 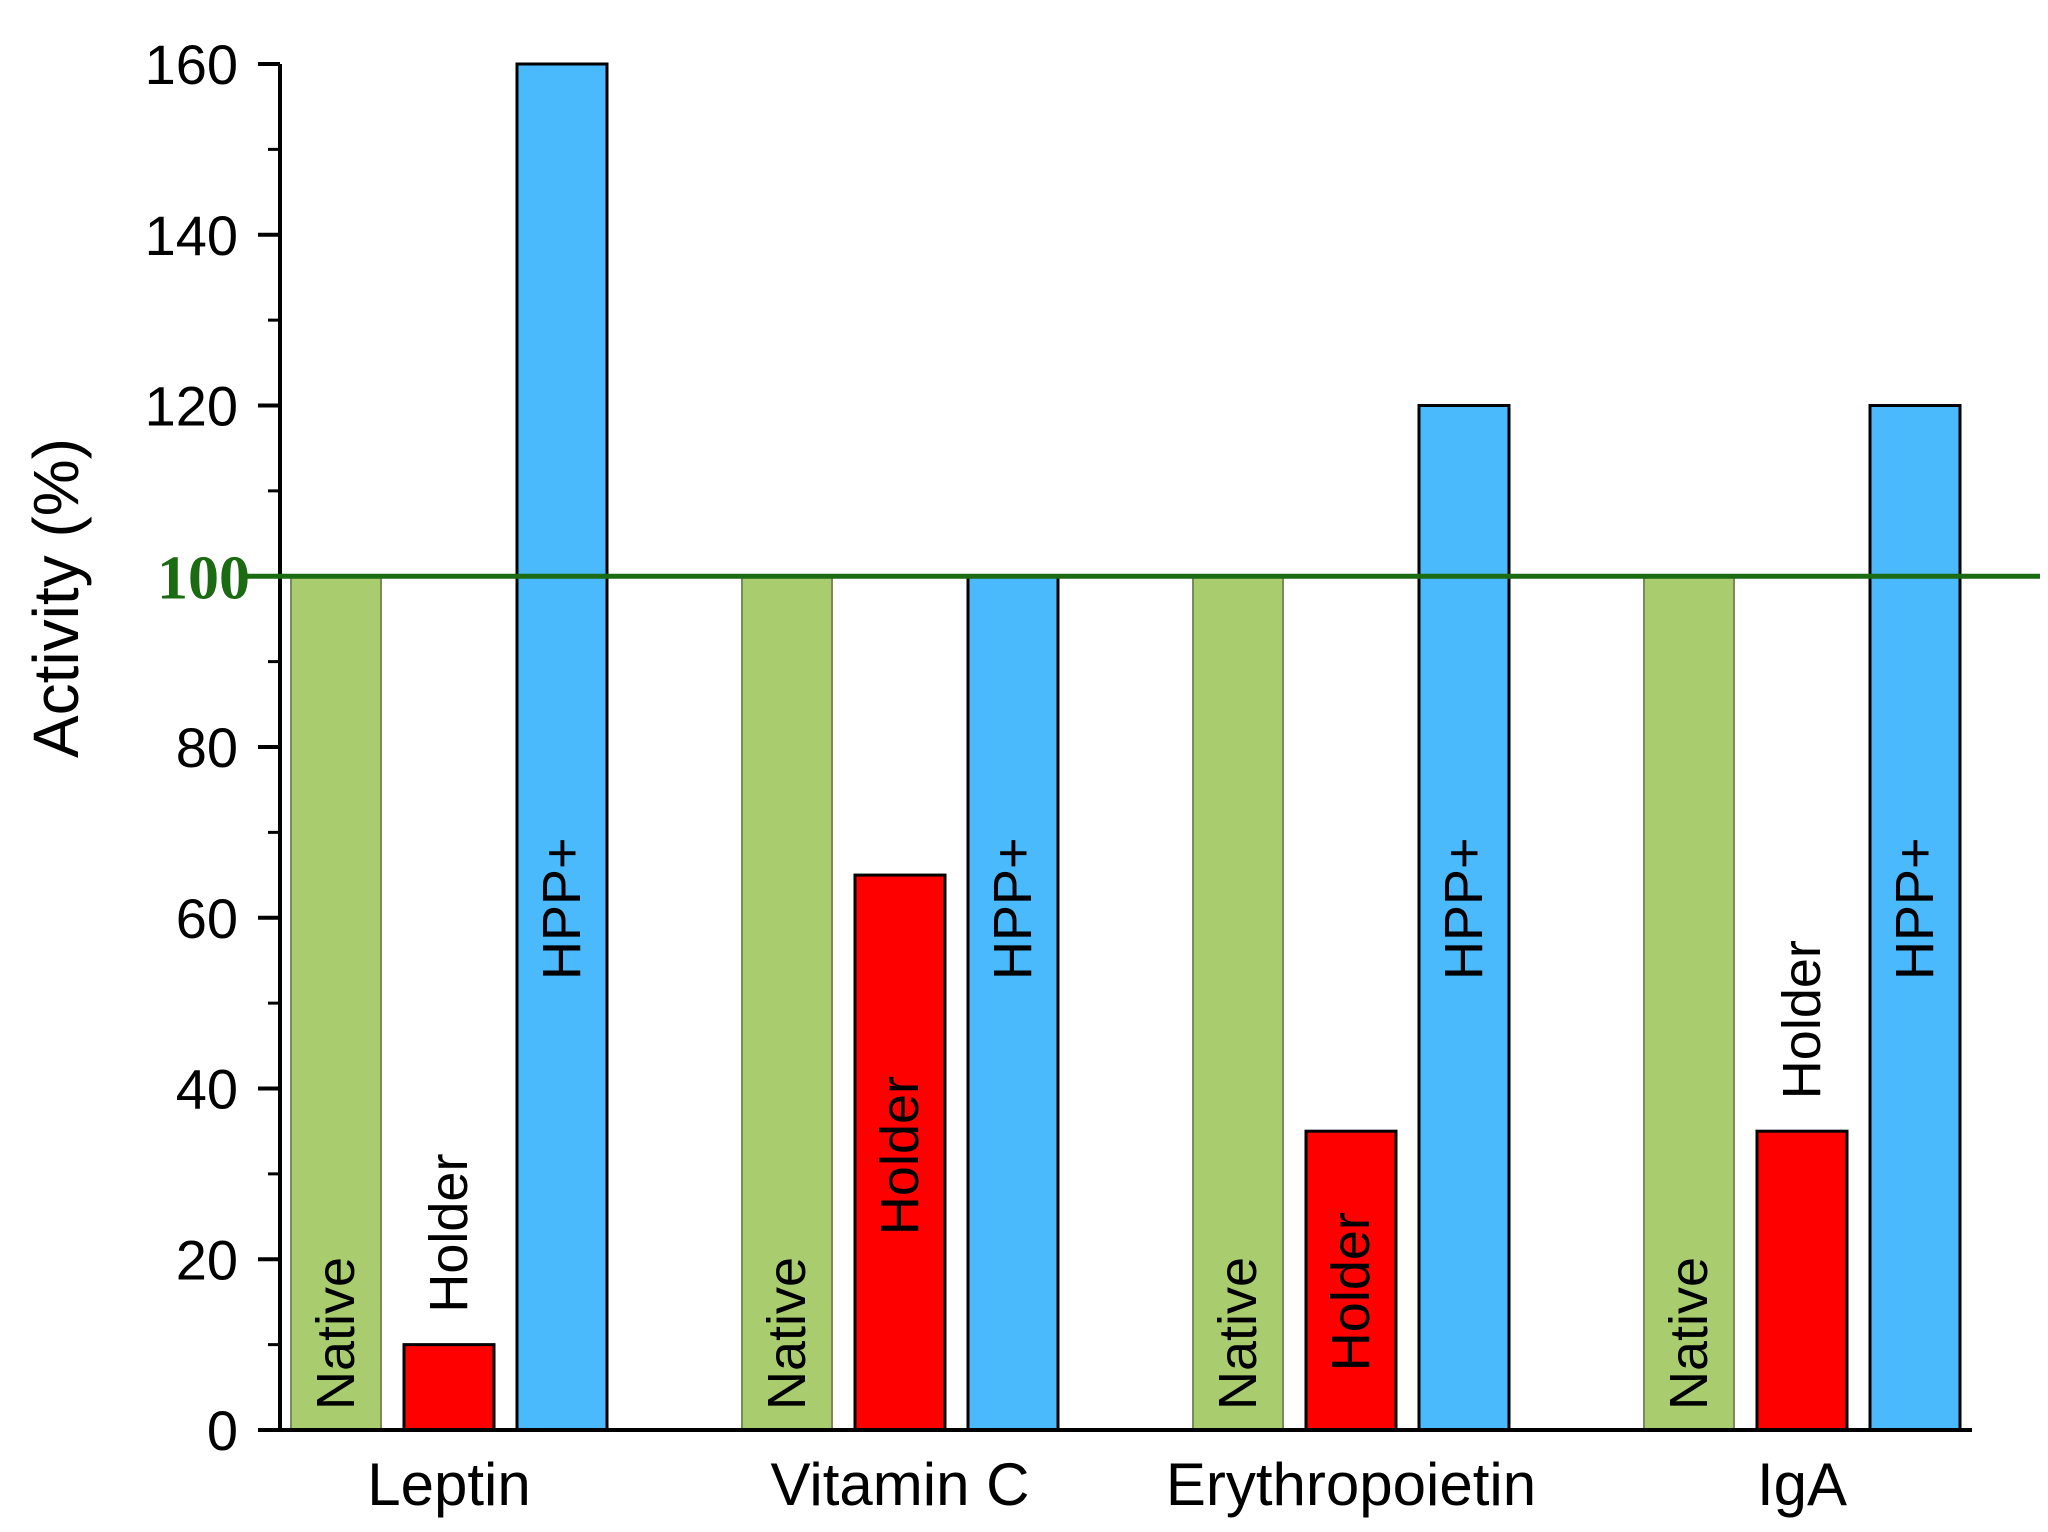 What do you see at coordinates (191, 235) in the screenshot?
I see `y-tick-label-140: 140` at bounding box center [191, 235].